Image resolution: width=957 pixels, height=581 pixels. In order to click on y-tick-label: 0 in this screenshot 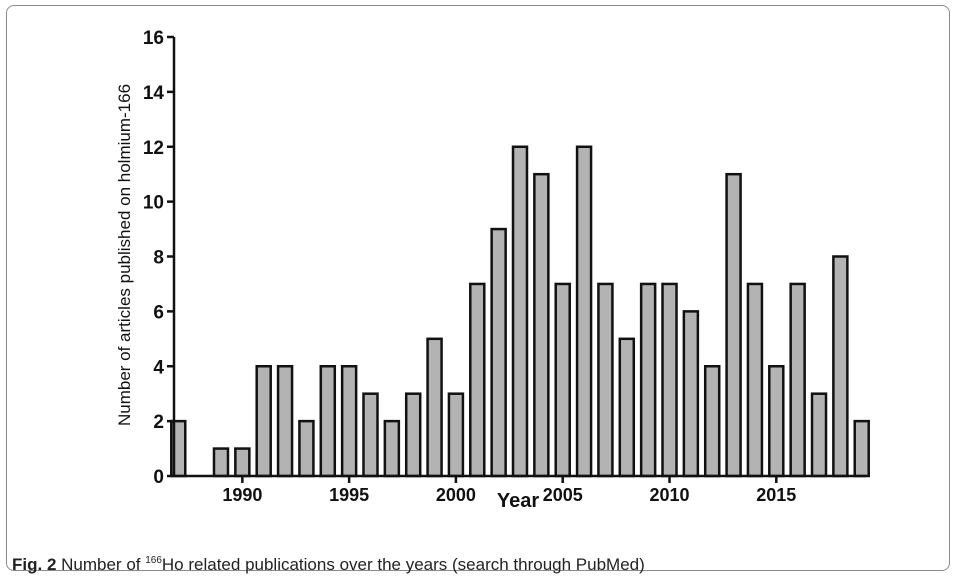, I will do `click(158, 477)`.